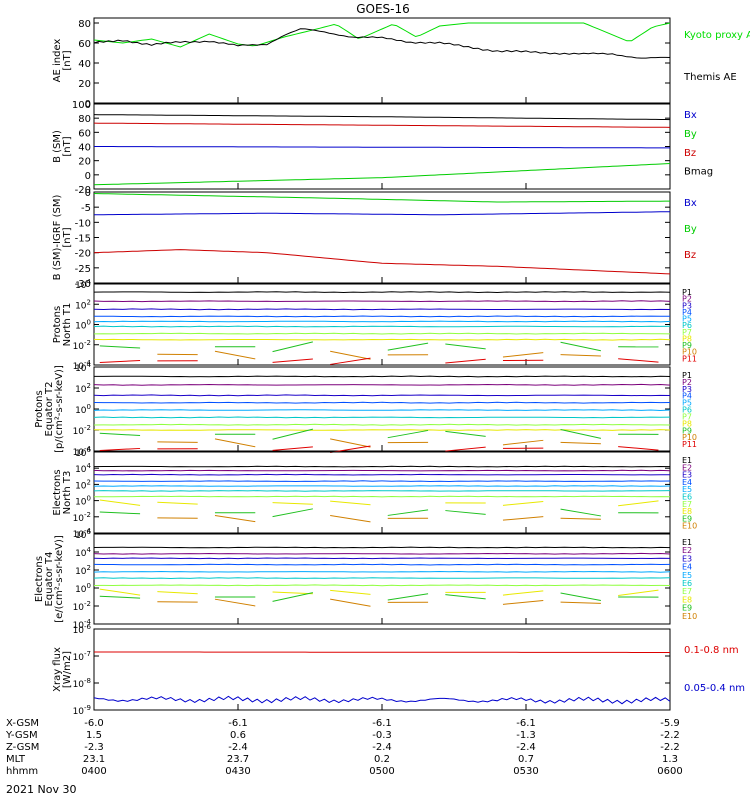  I want to click on y-tick-label: 10⁻⁸, so click(82, 683).